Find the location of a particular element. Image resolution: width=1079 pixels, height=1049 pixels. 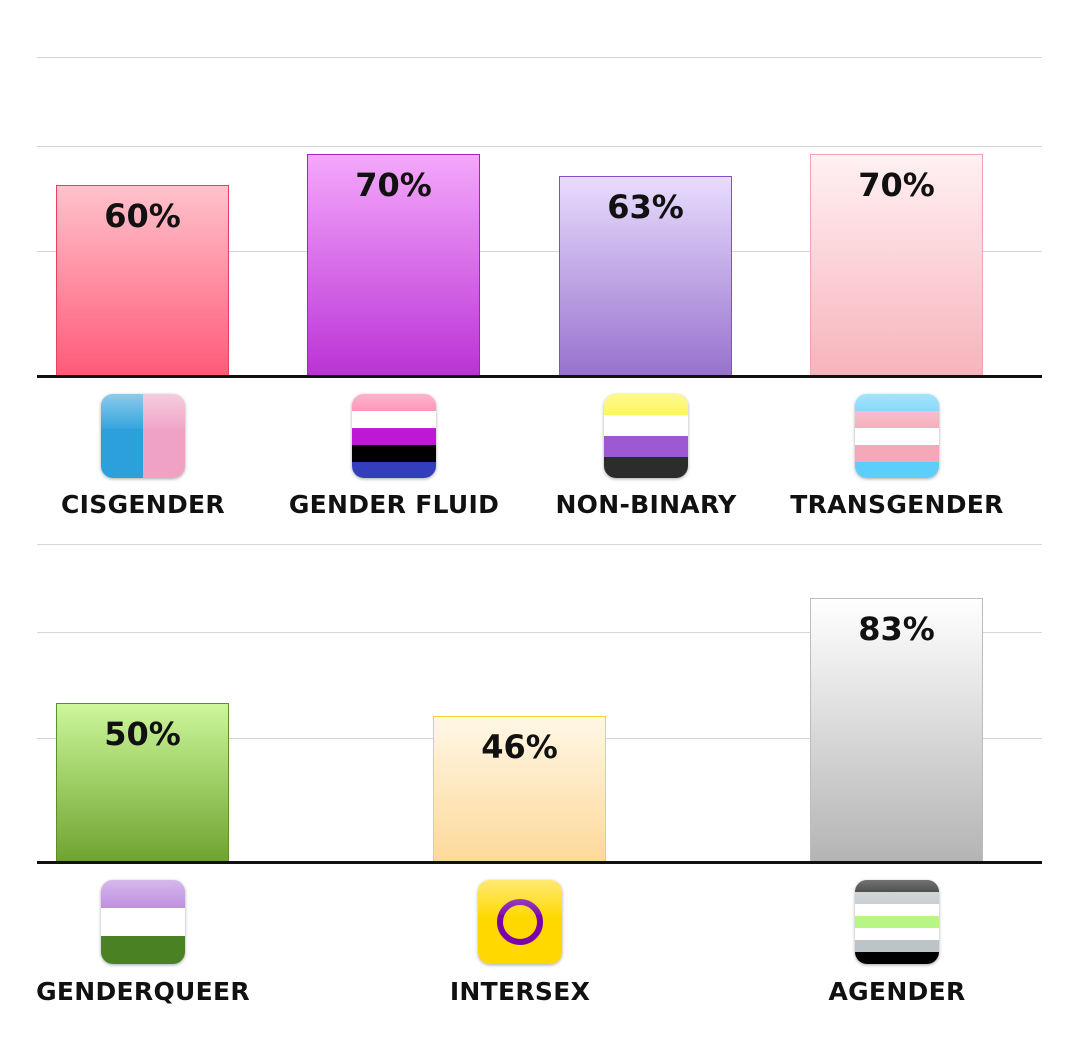

category-label: CISGENDER is located at coordinates (143, 504).